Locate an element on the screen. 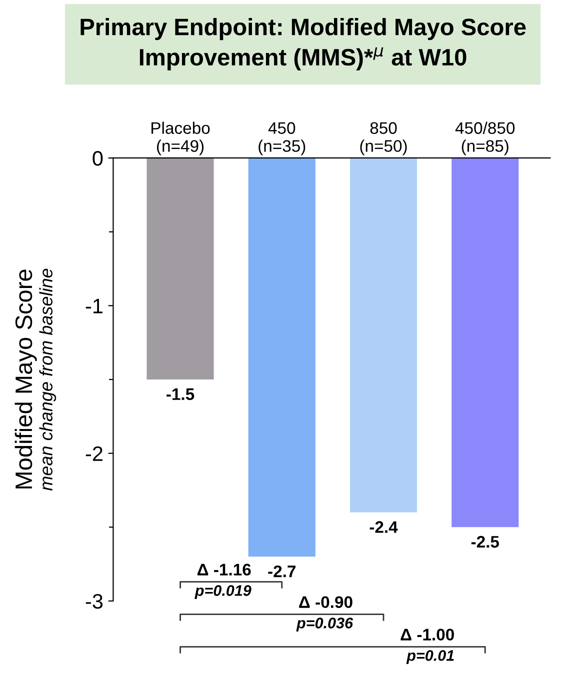  chart-title: Primary Endpoint: Modified Mayo Score Improvement (MMS)*$^{µ}$ at W10 is located at coordinates (303, 44).